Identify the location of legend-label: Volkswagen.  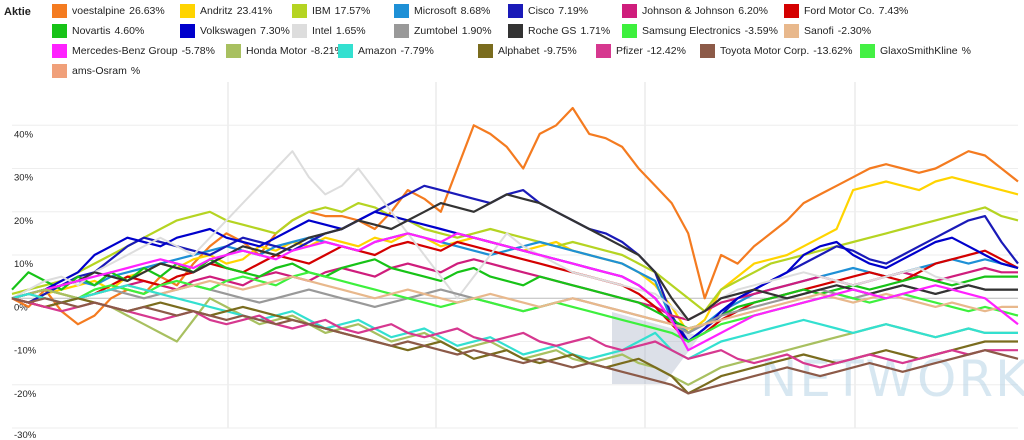
(228, 31).